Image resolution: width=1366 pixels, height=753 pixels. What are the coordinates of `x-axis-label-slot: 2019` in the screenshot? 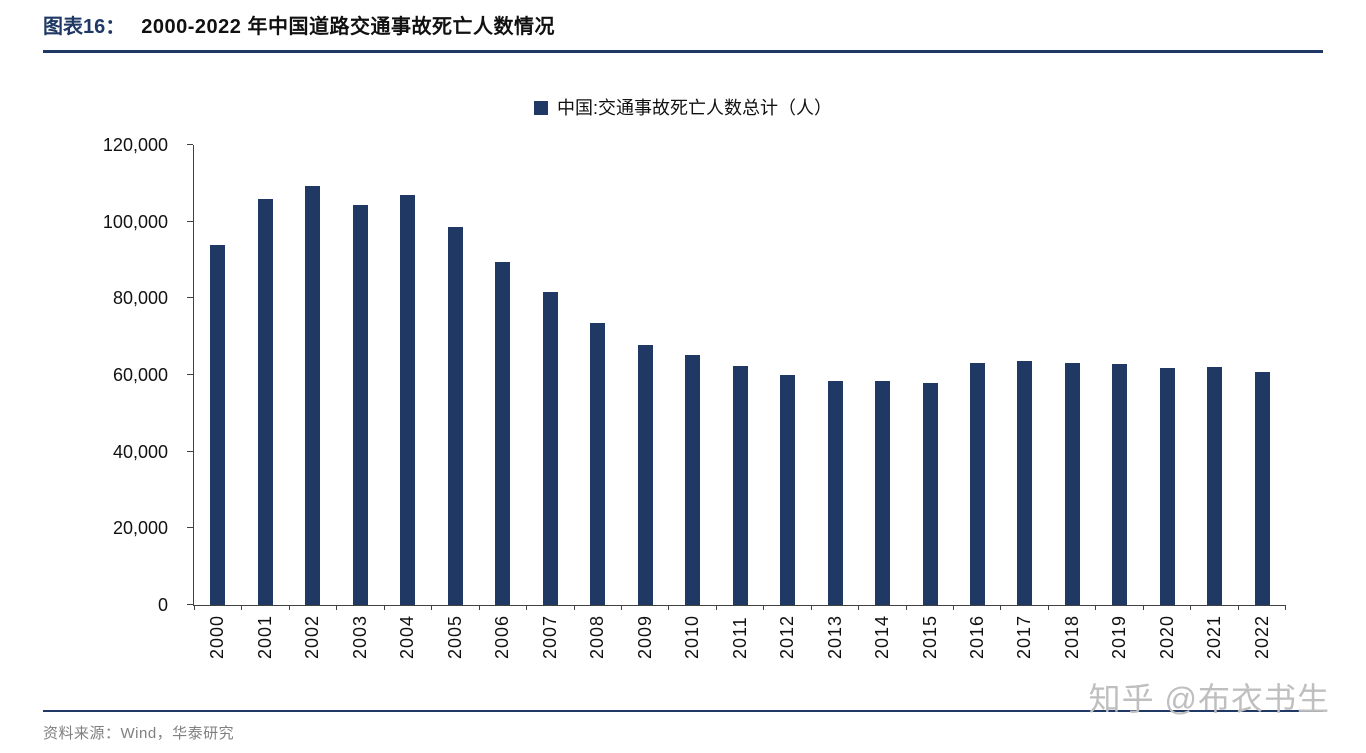 It's located at (1119, 637).